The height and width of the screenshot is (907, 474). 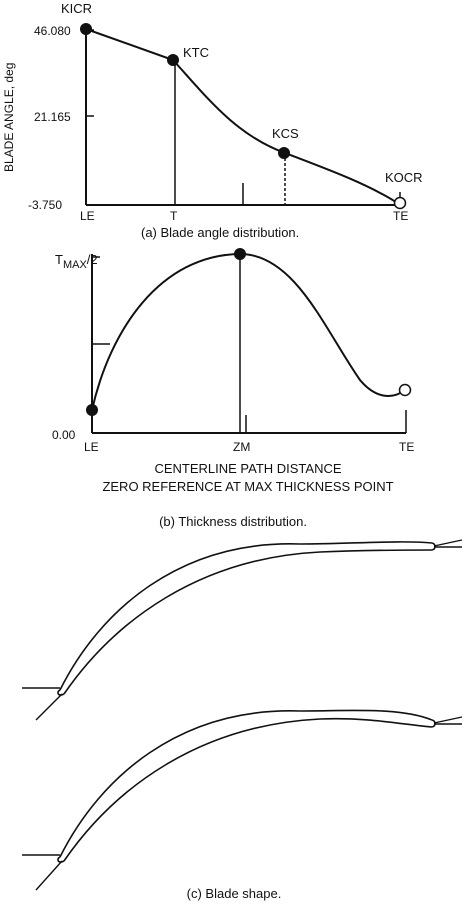 What do you see at coordinates (404, 177) in the screenshot?
I see `label-kocr: KOCR` at bounding box center [404, 177].